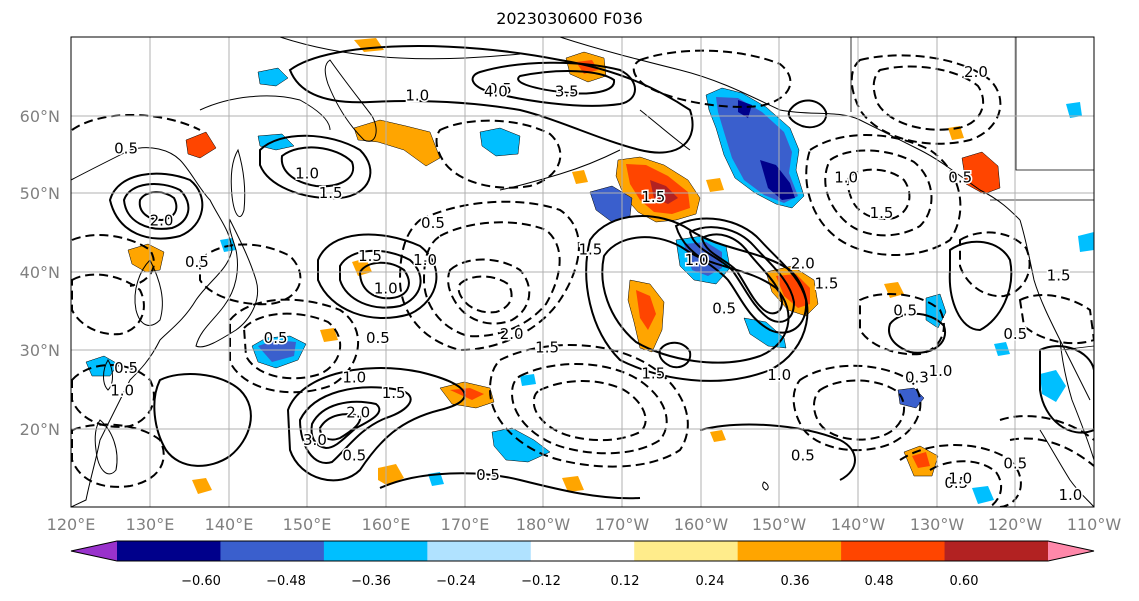  What do you see at coordinates (250, 274) in the screenshot?
I see `contour-neg-japan` at bounding box center [250, 274].